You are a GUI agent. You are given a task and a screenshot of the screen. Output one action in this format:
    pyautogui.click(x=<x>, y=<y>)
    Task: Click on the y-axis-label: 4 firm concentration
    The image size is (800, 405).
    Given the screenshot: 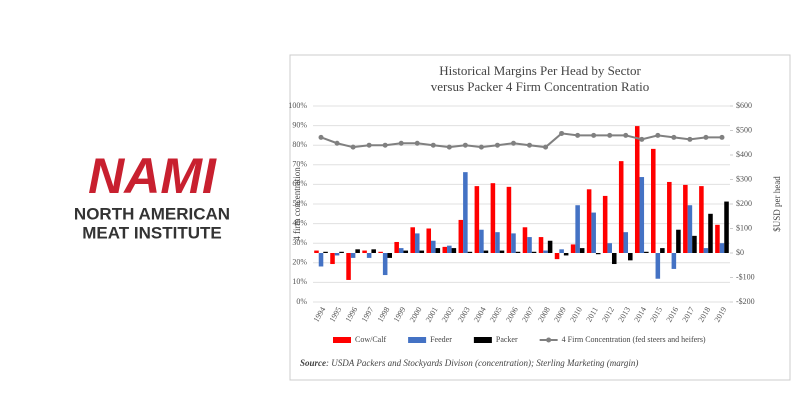 What is the action you would take?
    pyautogui.click(x=297, y=204)
    